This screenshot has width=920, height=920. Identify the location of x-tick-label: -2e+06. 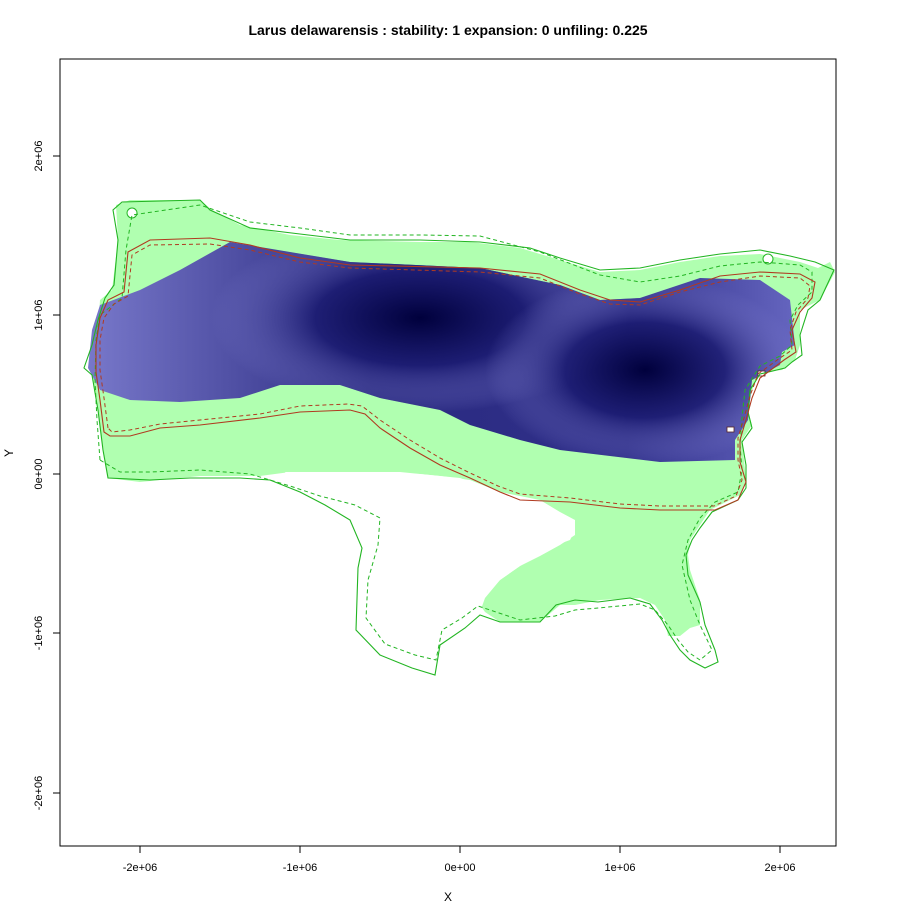
(140, 868).